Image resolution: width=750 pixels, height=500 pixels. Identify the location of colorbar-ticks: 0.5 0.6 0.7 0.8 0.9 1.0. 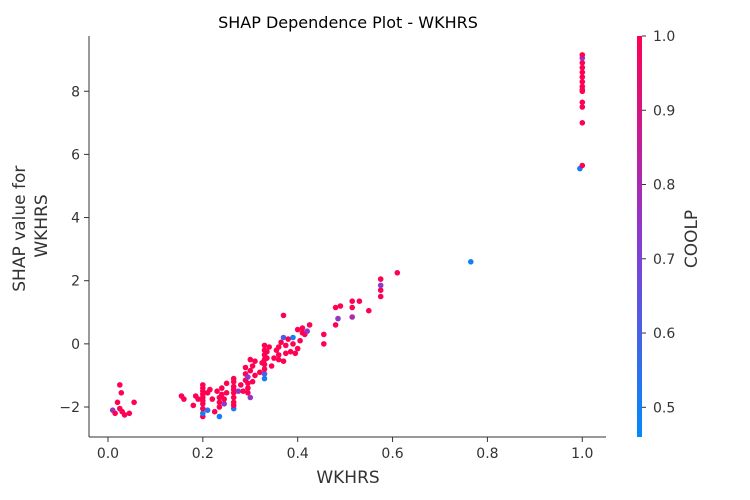
(658, 222).